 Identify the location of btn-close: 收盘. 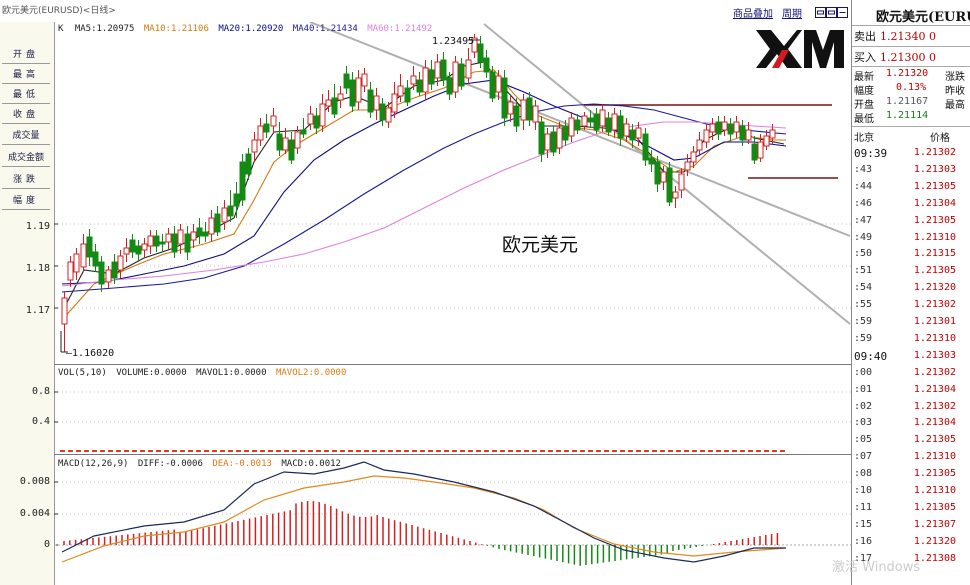
(26, 114).